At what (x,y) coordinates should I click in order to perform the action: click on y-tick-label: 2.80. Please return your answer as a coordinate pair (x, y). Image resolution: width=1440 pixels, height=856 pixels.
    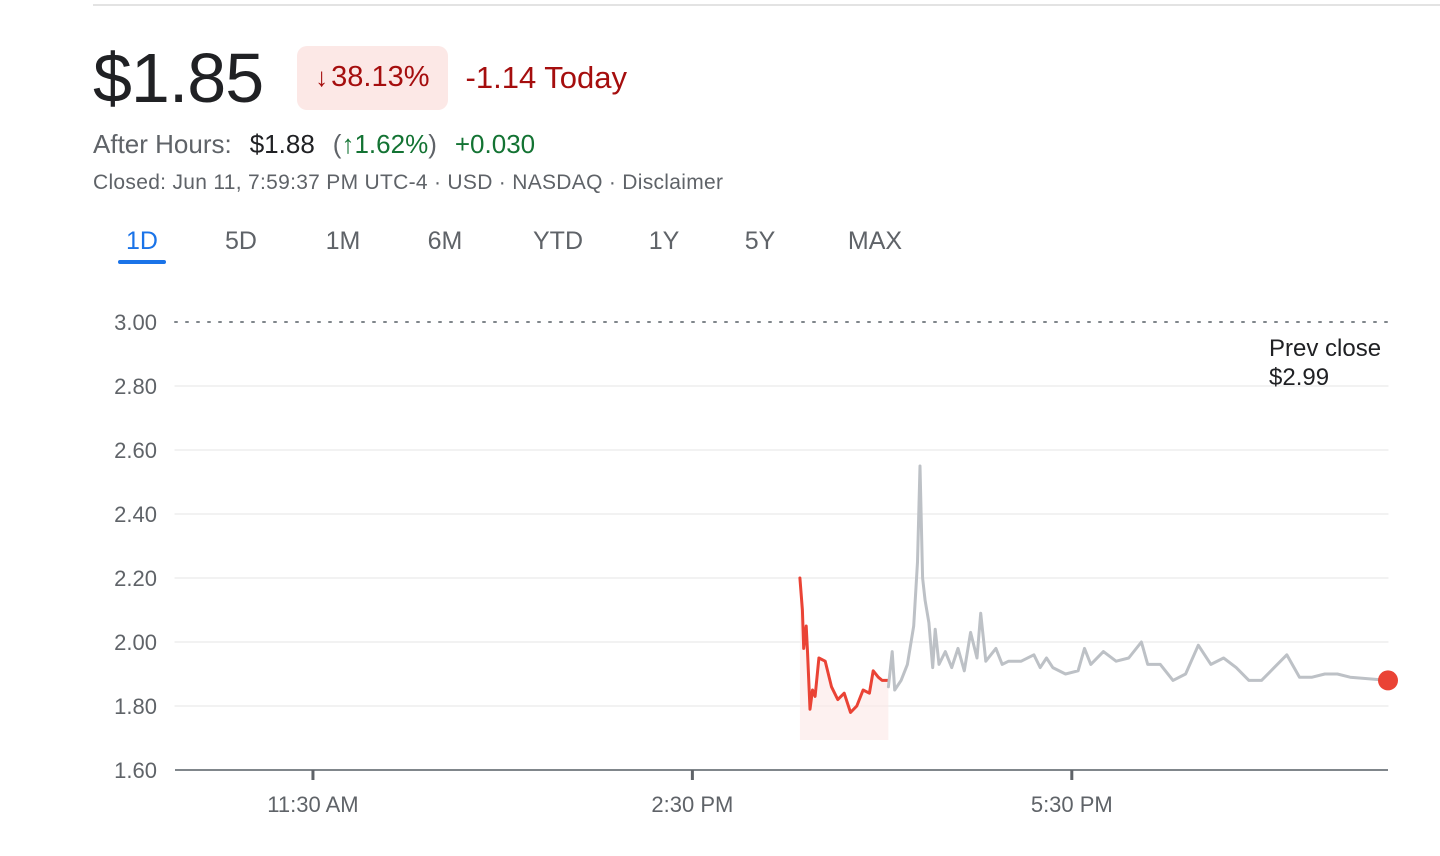
    Looking at the image, I should click on (135, 386).